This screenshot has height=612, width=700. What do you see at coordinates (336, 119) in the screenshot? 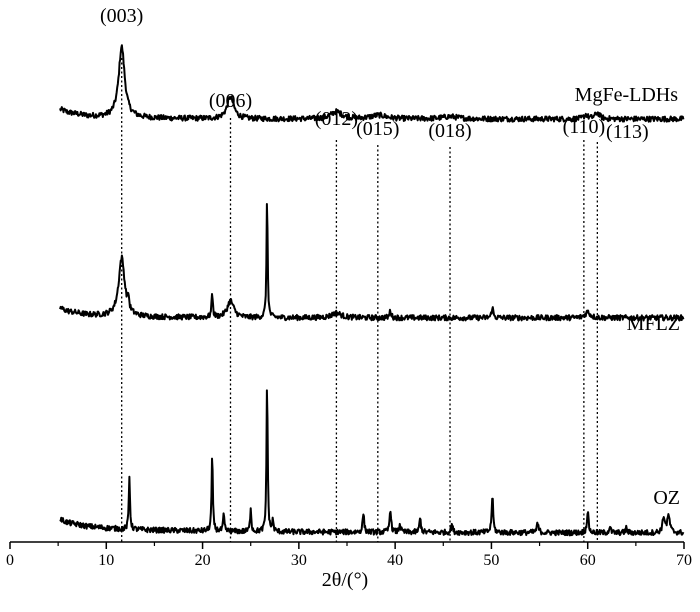
I see `hkl-label: (012)` at bounding box center [336, 119].